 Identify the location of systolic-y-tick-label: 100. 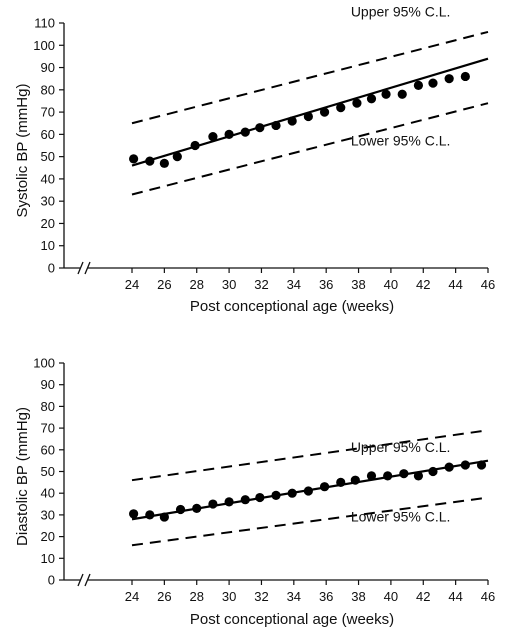
(44, 45).